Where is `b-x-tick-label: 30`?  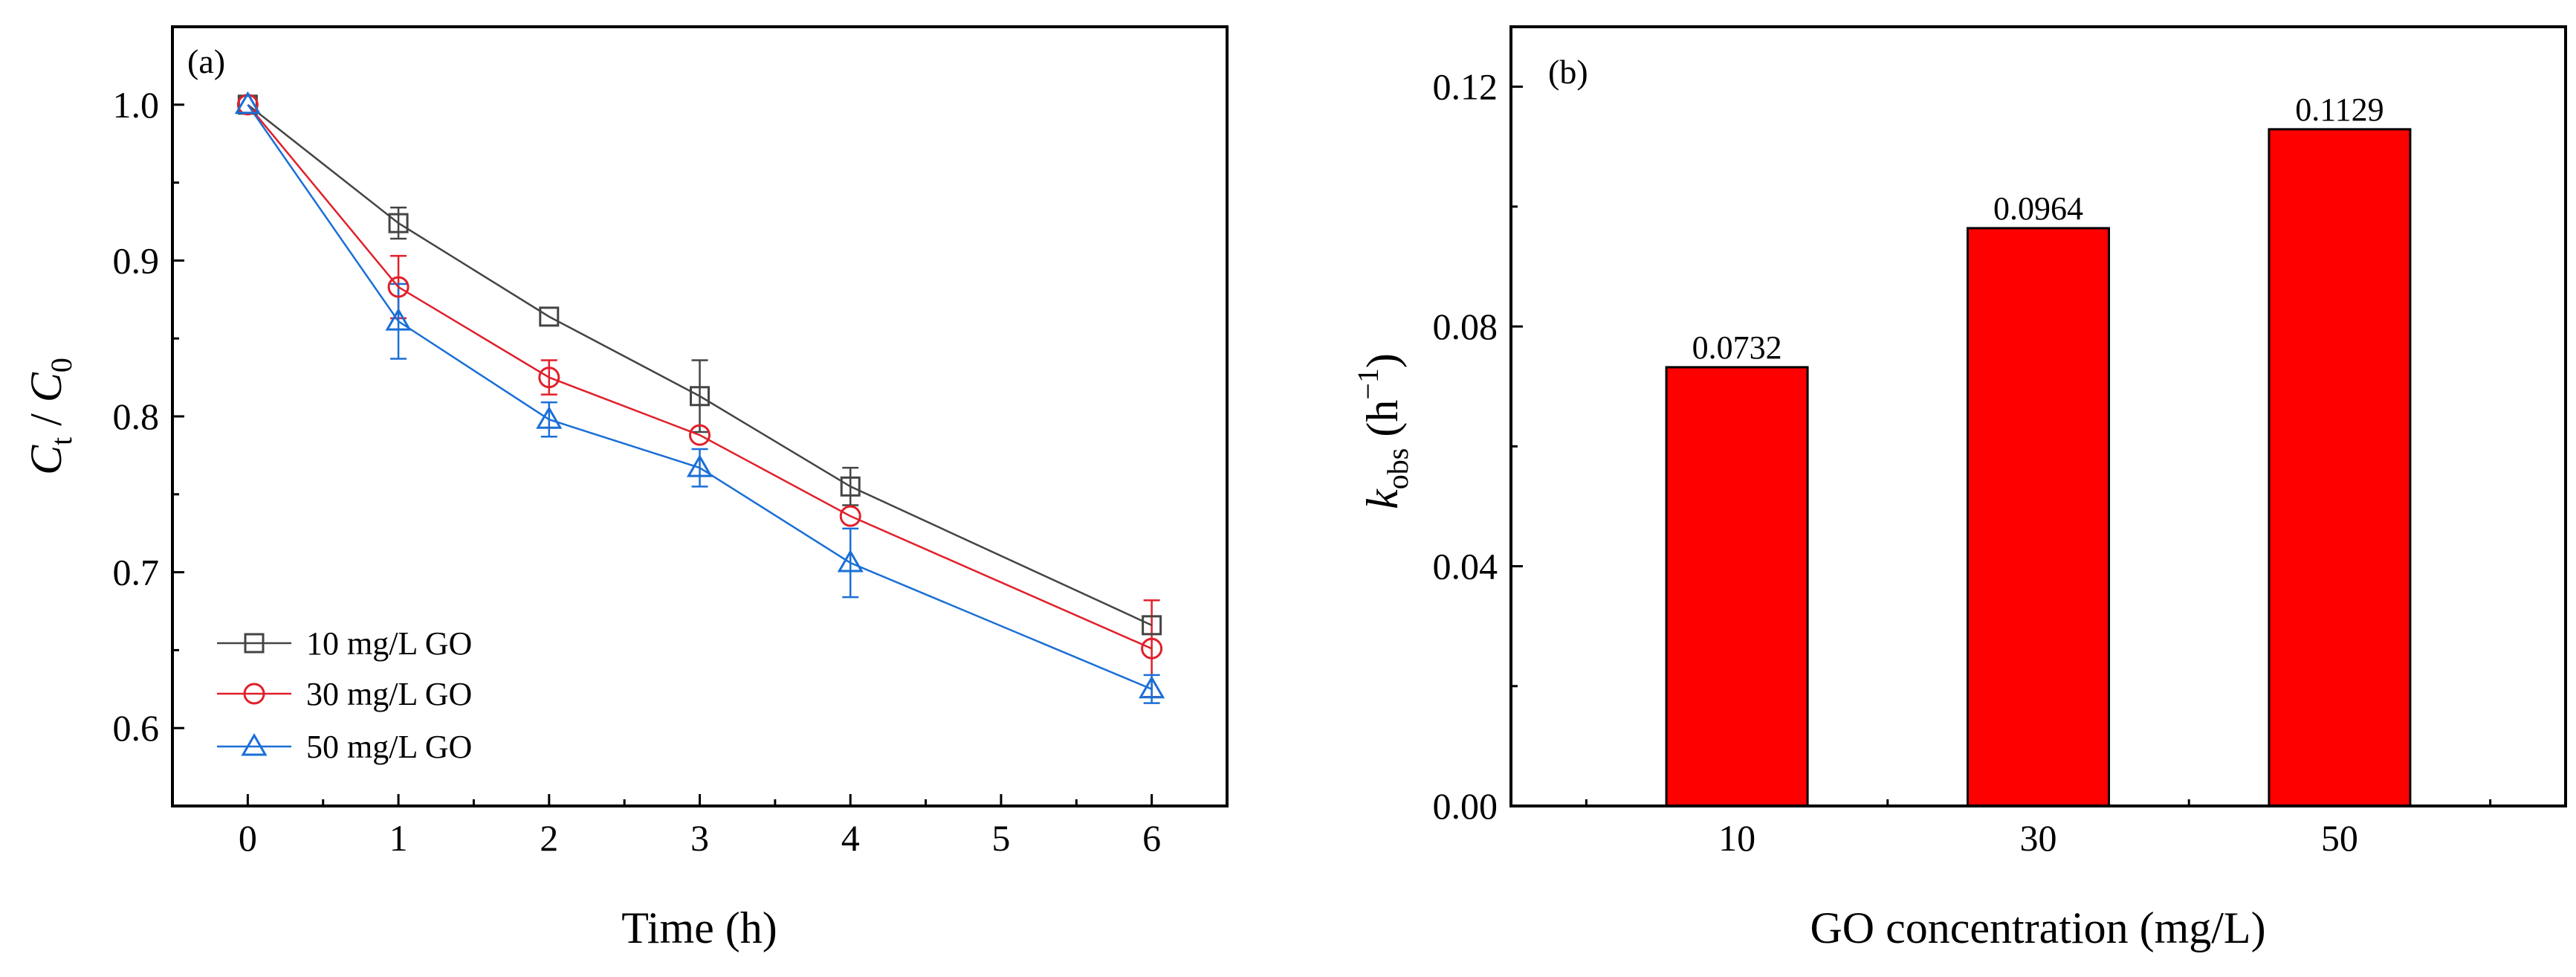
b-x-tick-label: 30 is located at coordinates (2039, 838).